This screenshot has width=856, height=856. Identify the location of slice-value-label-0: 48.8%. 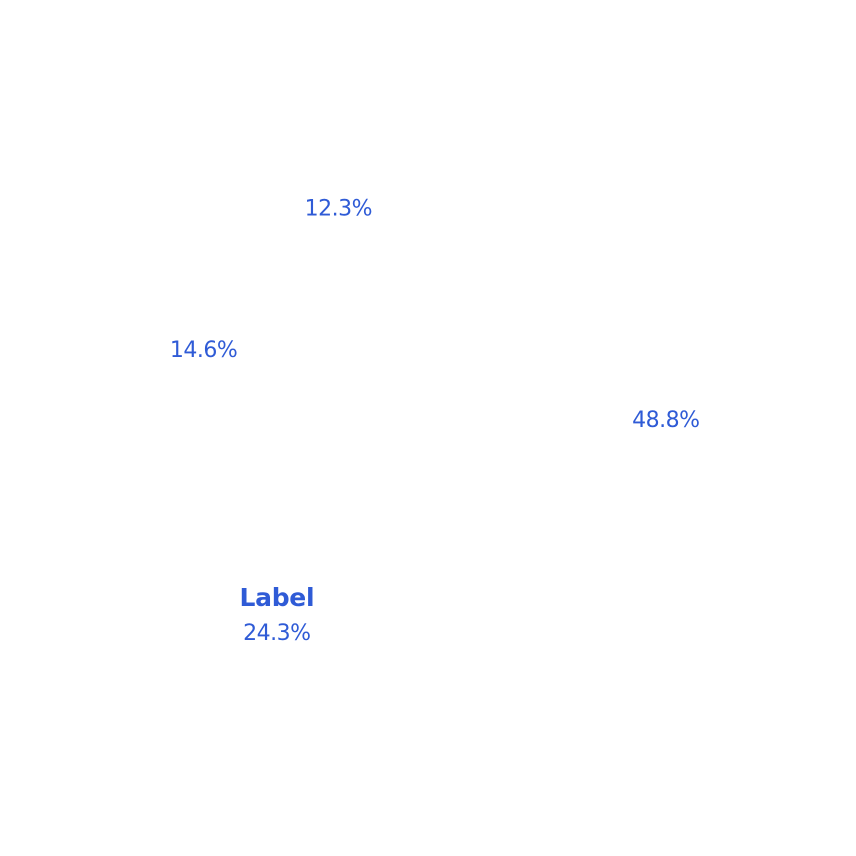
(665, 420).